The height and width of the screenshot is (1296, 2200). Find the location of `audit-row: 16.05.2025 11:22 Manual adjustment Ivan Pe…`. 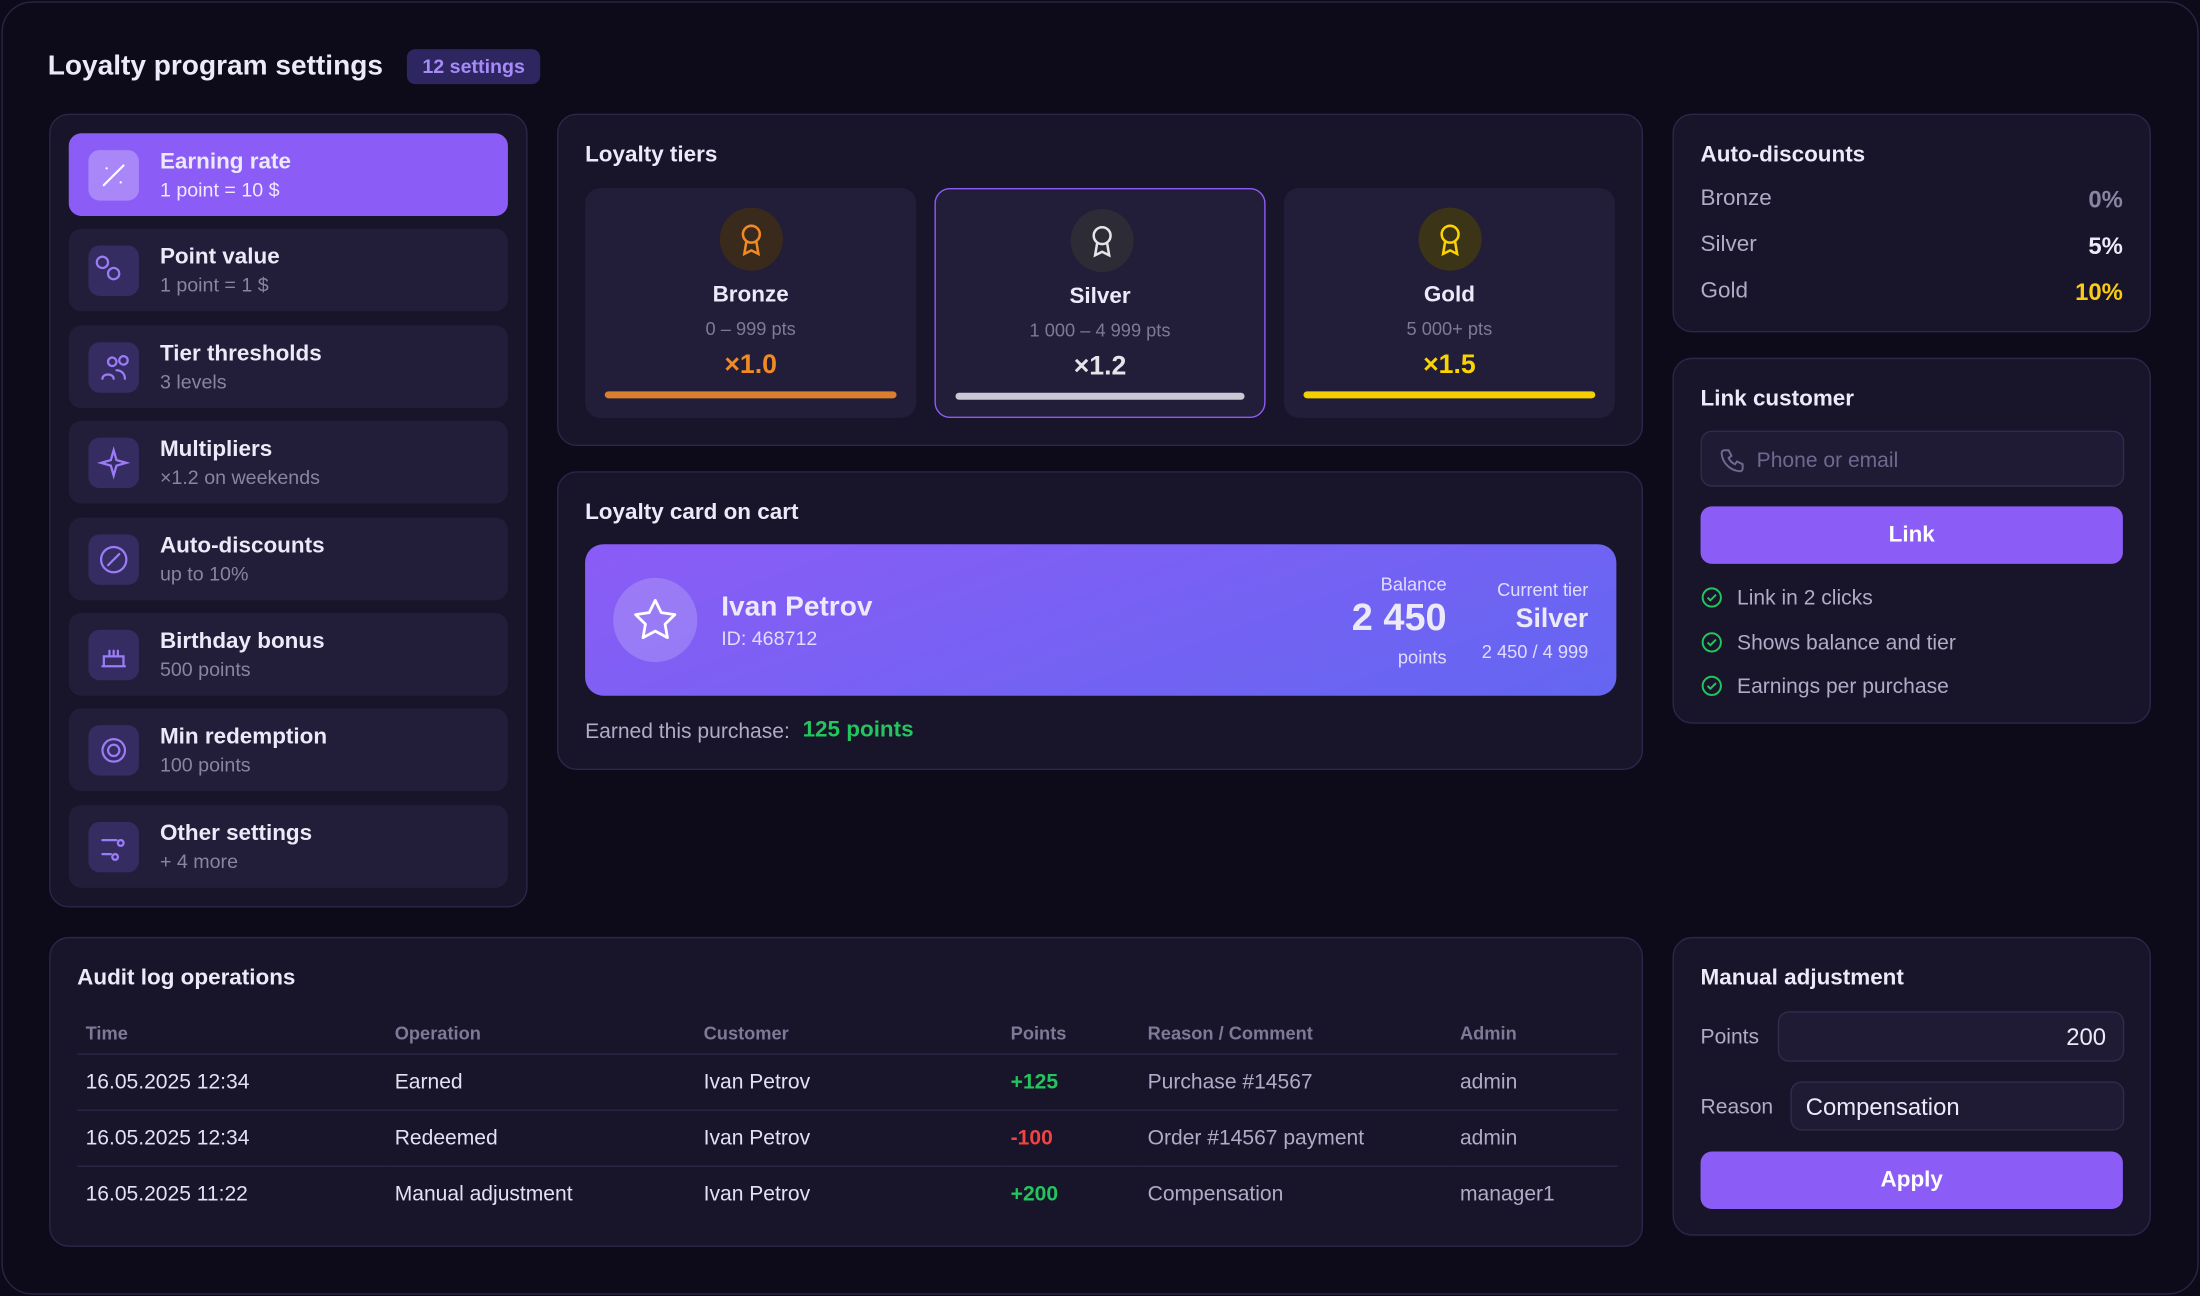

audit-row: 16.05.2025 11:22 Manual adjustment Ivan Pe… is located at coordinates (847, 1193).